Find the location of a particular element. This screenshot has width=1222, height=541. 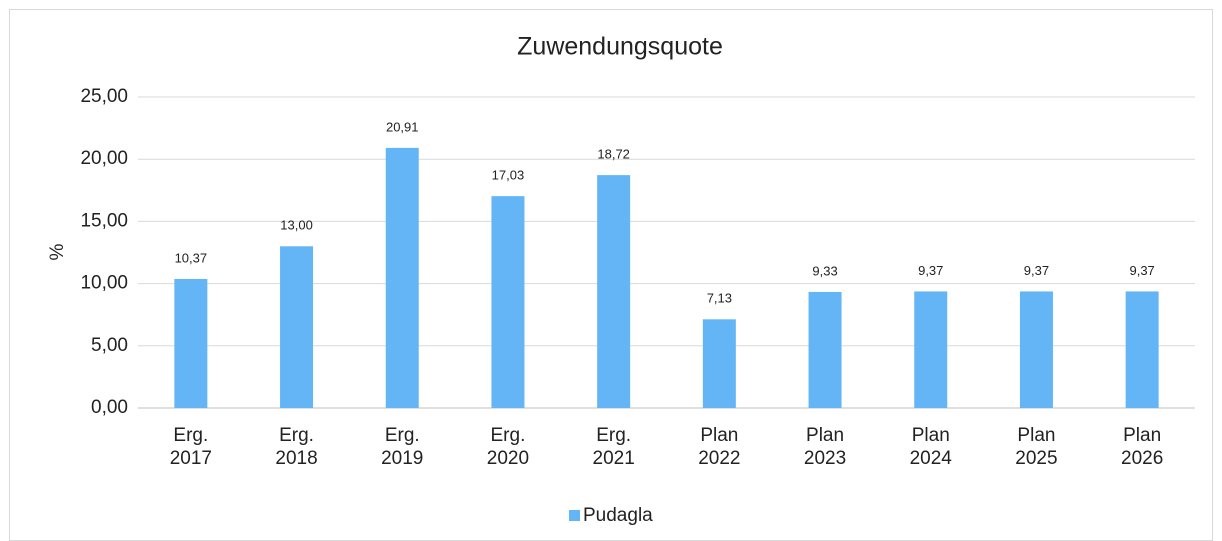

x-tick-label: Erg. 2017 is located at coordinates (190, 447).